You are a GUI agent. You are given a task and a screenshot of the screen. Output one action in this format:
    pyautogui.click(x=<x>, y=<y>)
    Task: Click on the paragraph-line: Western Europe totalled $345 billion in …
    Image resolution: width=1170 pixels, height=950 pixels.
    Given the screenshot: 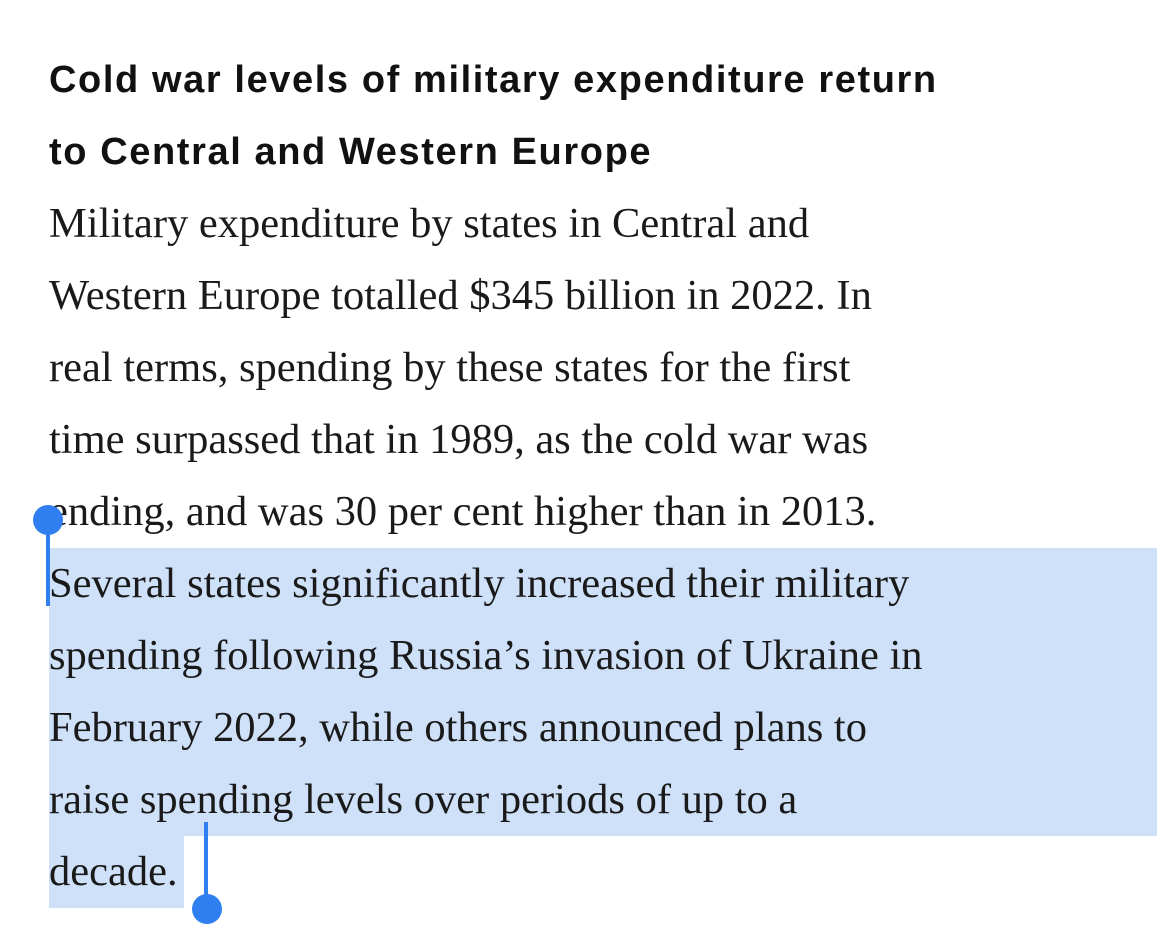 What is the action you would take?
    pyautogui.click(x=460, y=295)
    